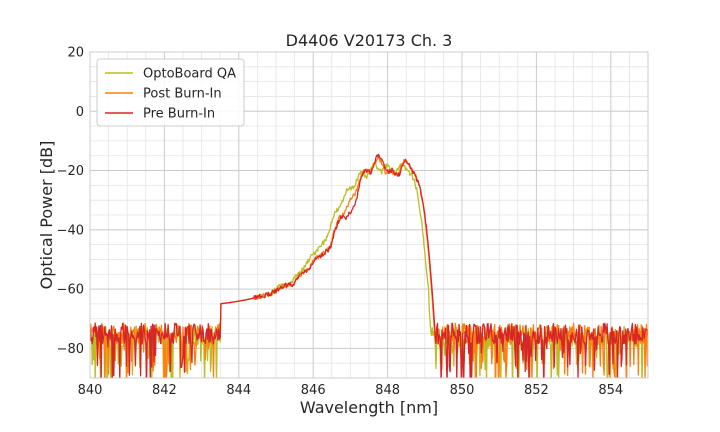 The width and height of the screenshot is (720, 432). I want to click on y-tick-label: −40, so click(70, 230).